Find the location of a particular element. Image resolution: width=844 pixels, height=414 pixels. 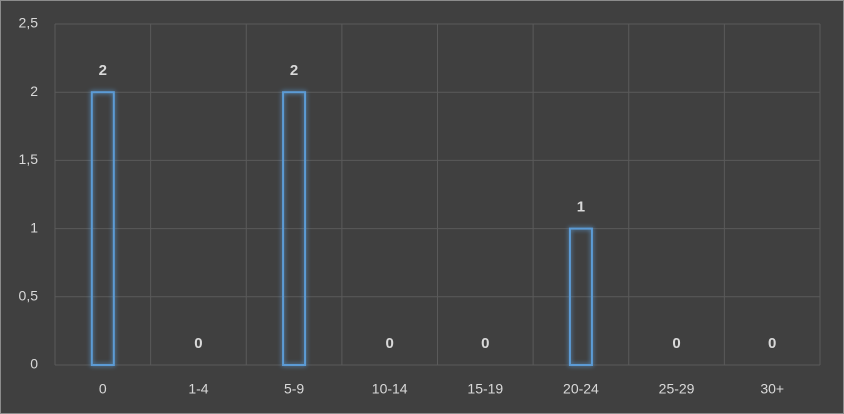

y-tick-label: 0 is located at coordinates (34, 364).